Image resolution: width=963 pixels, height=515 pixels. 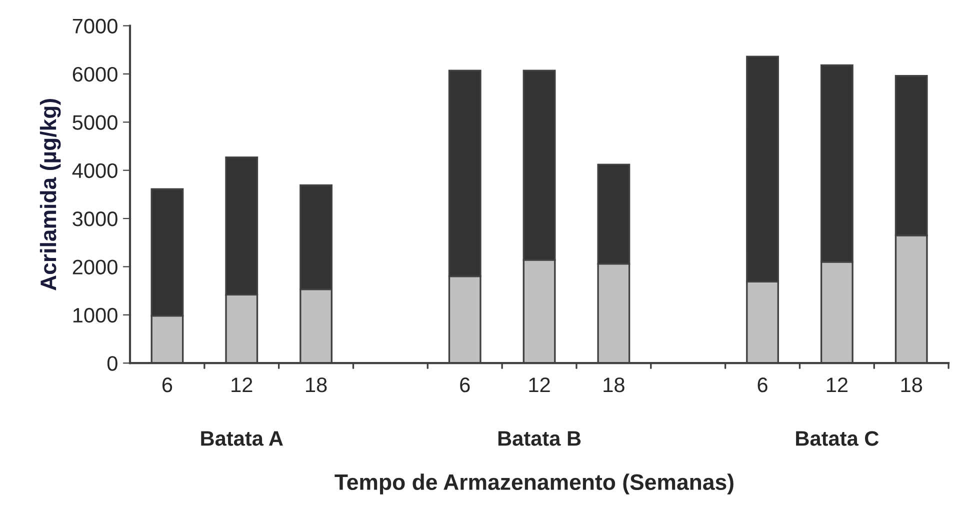 What do you see at coordinates (95, 26) in the screenshot?
I see `y-tick-label: 7000` at bounding box center [95, 26].